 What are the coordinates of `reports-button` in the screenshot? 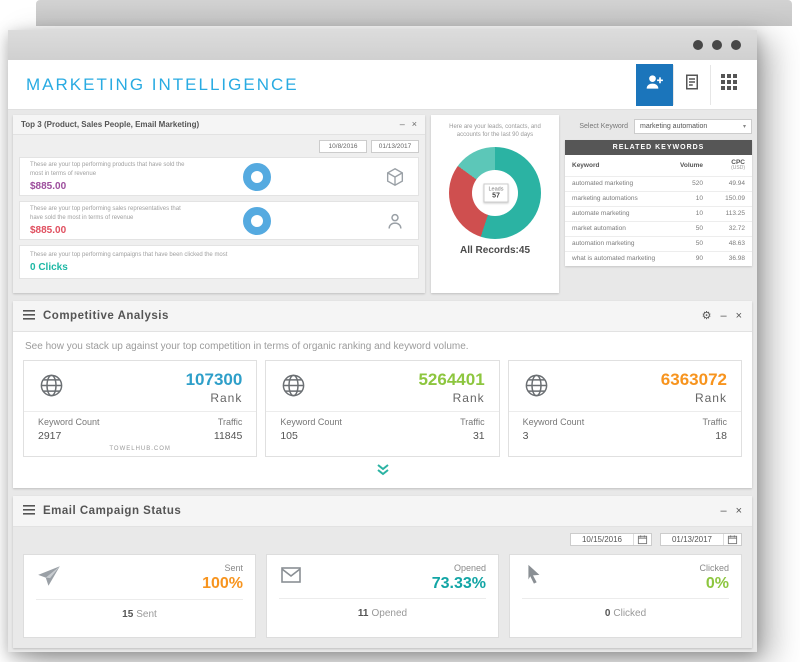 It's located at (691, 84).